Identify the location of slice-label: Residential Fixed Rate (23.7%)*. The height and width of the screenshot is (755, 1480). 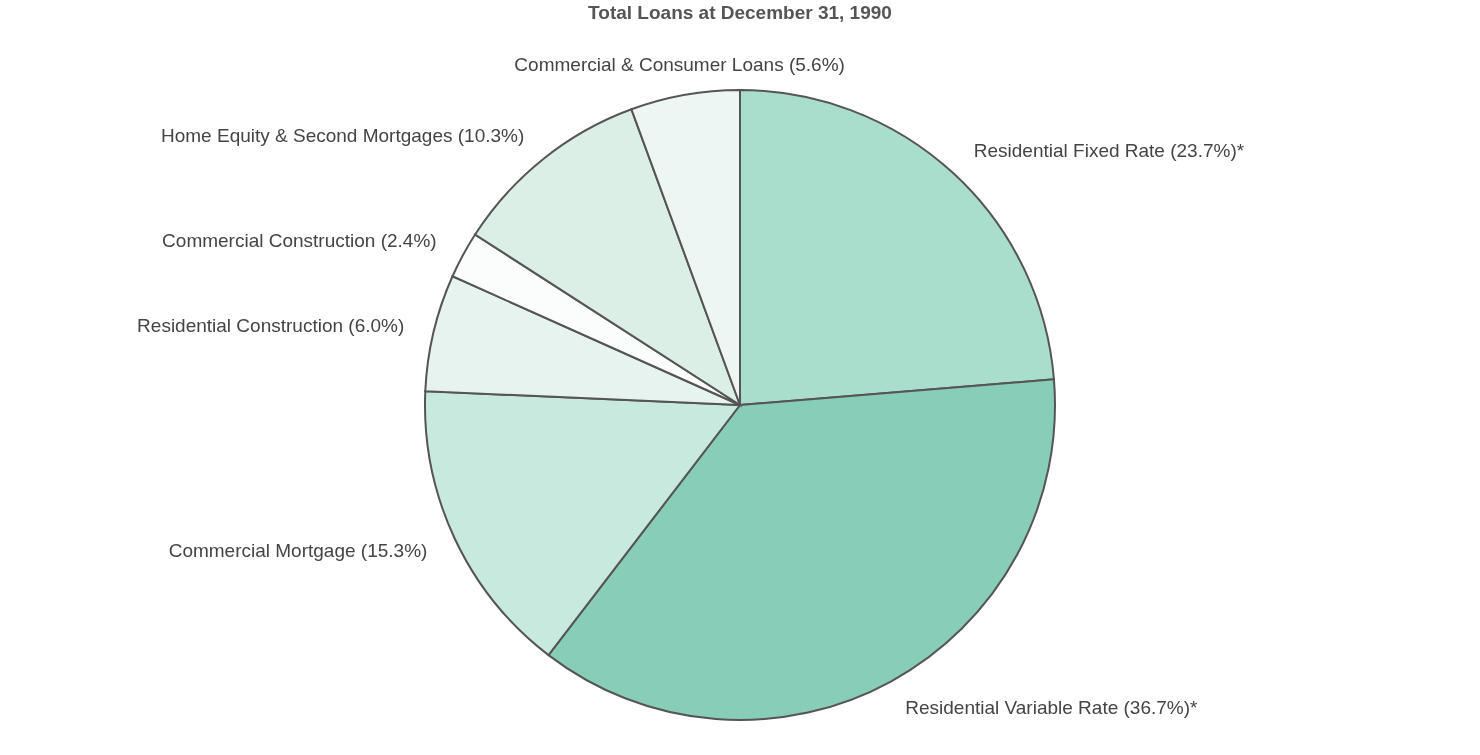
(1109, 151).